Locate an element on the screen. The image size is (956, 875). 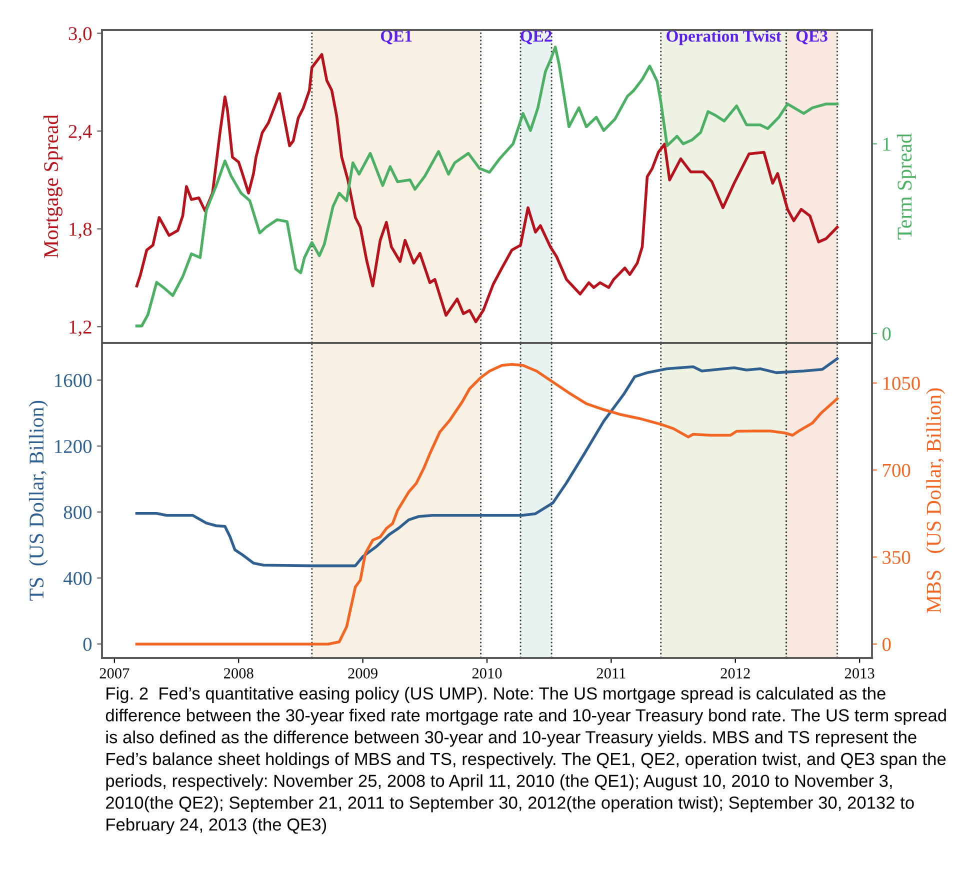
x-tick-label: 2009 is located at coordinates (363, 673).